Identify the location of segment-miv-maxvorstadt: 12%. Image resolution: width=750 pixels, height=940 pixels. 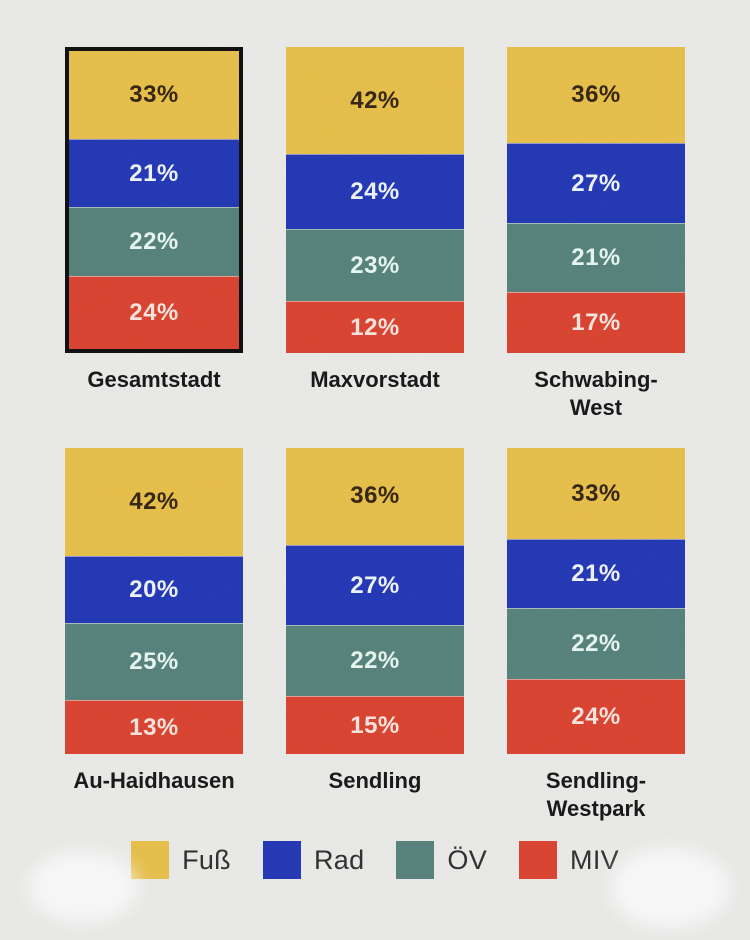
(375, 327).